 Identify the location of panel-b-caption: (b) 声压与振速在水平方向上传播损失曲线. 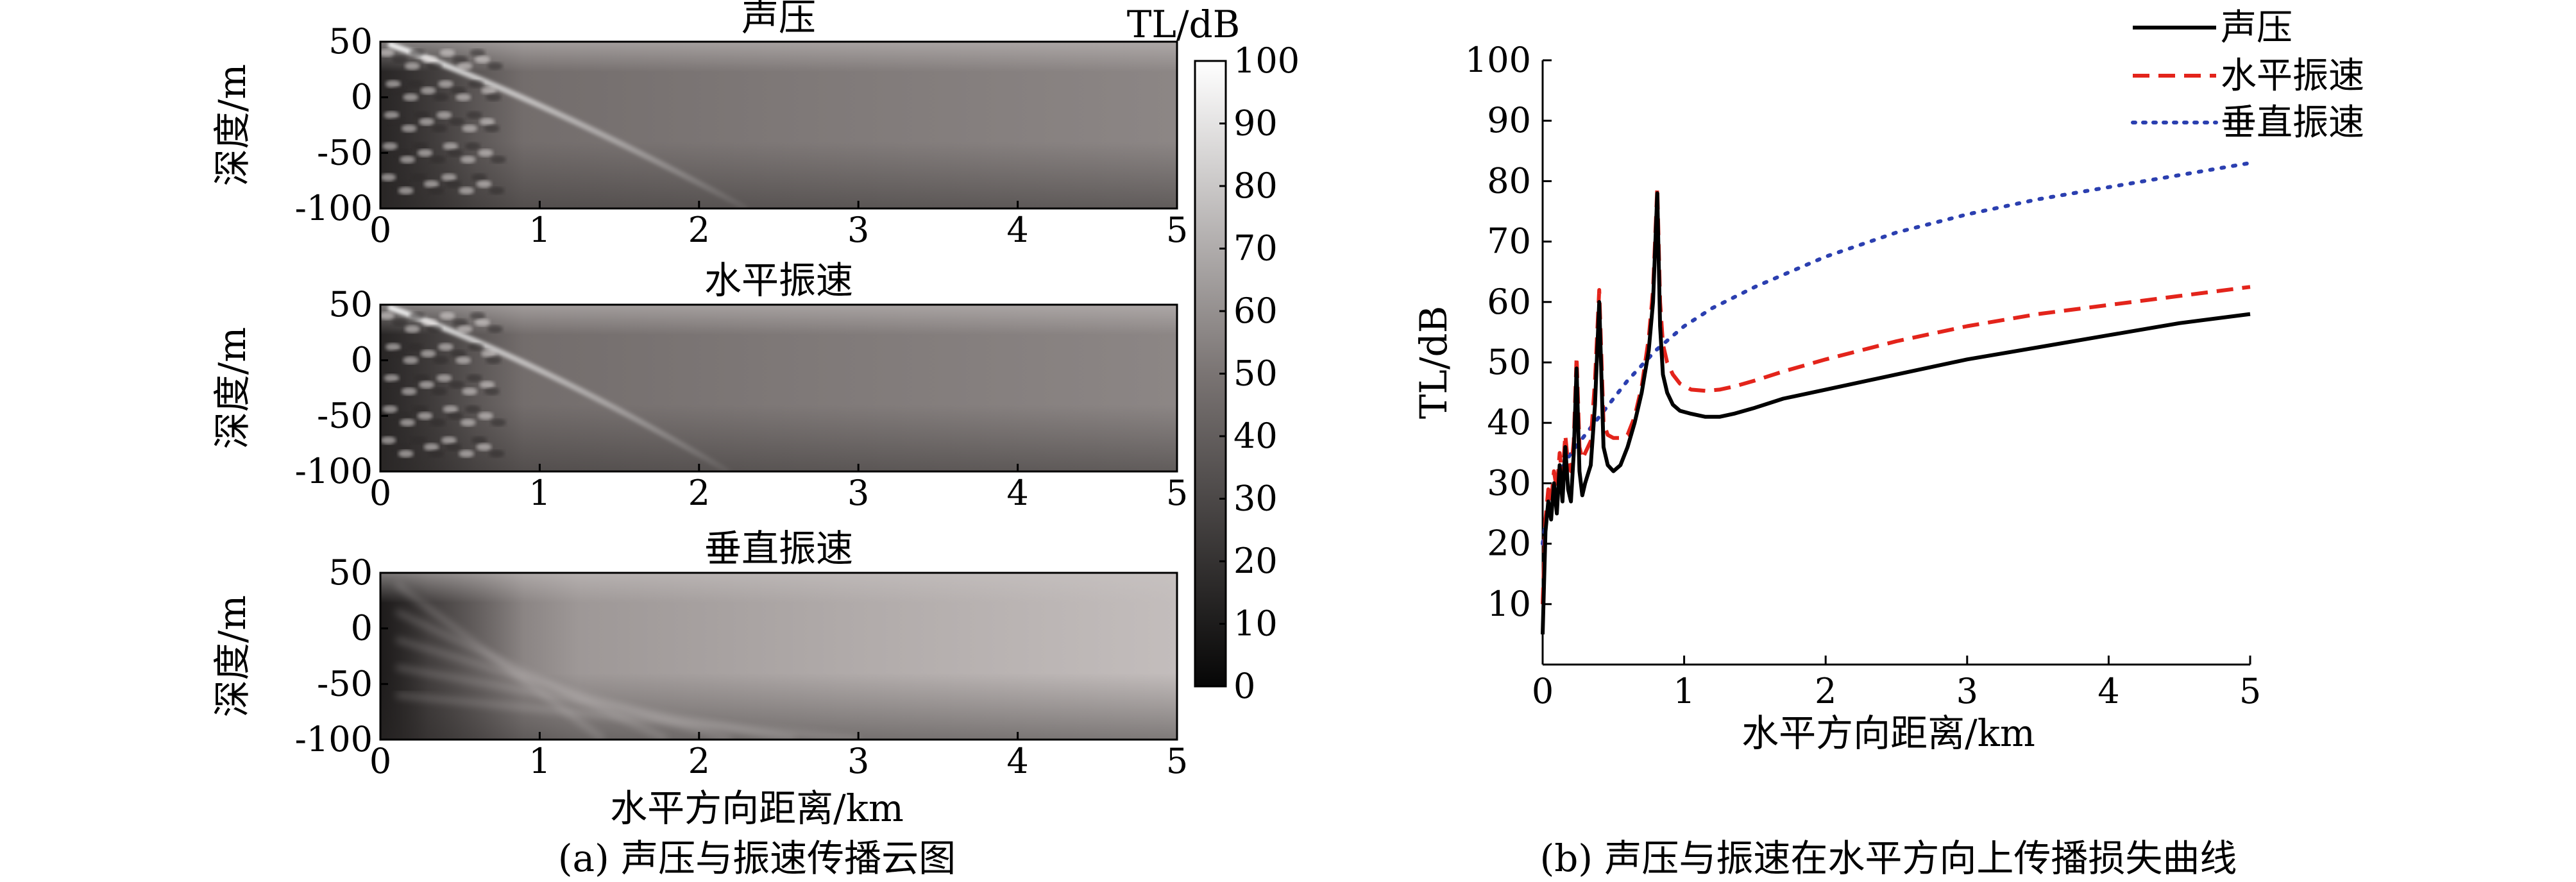
(1888, 858).